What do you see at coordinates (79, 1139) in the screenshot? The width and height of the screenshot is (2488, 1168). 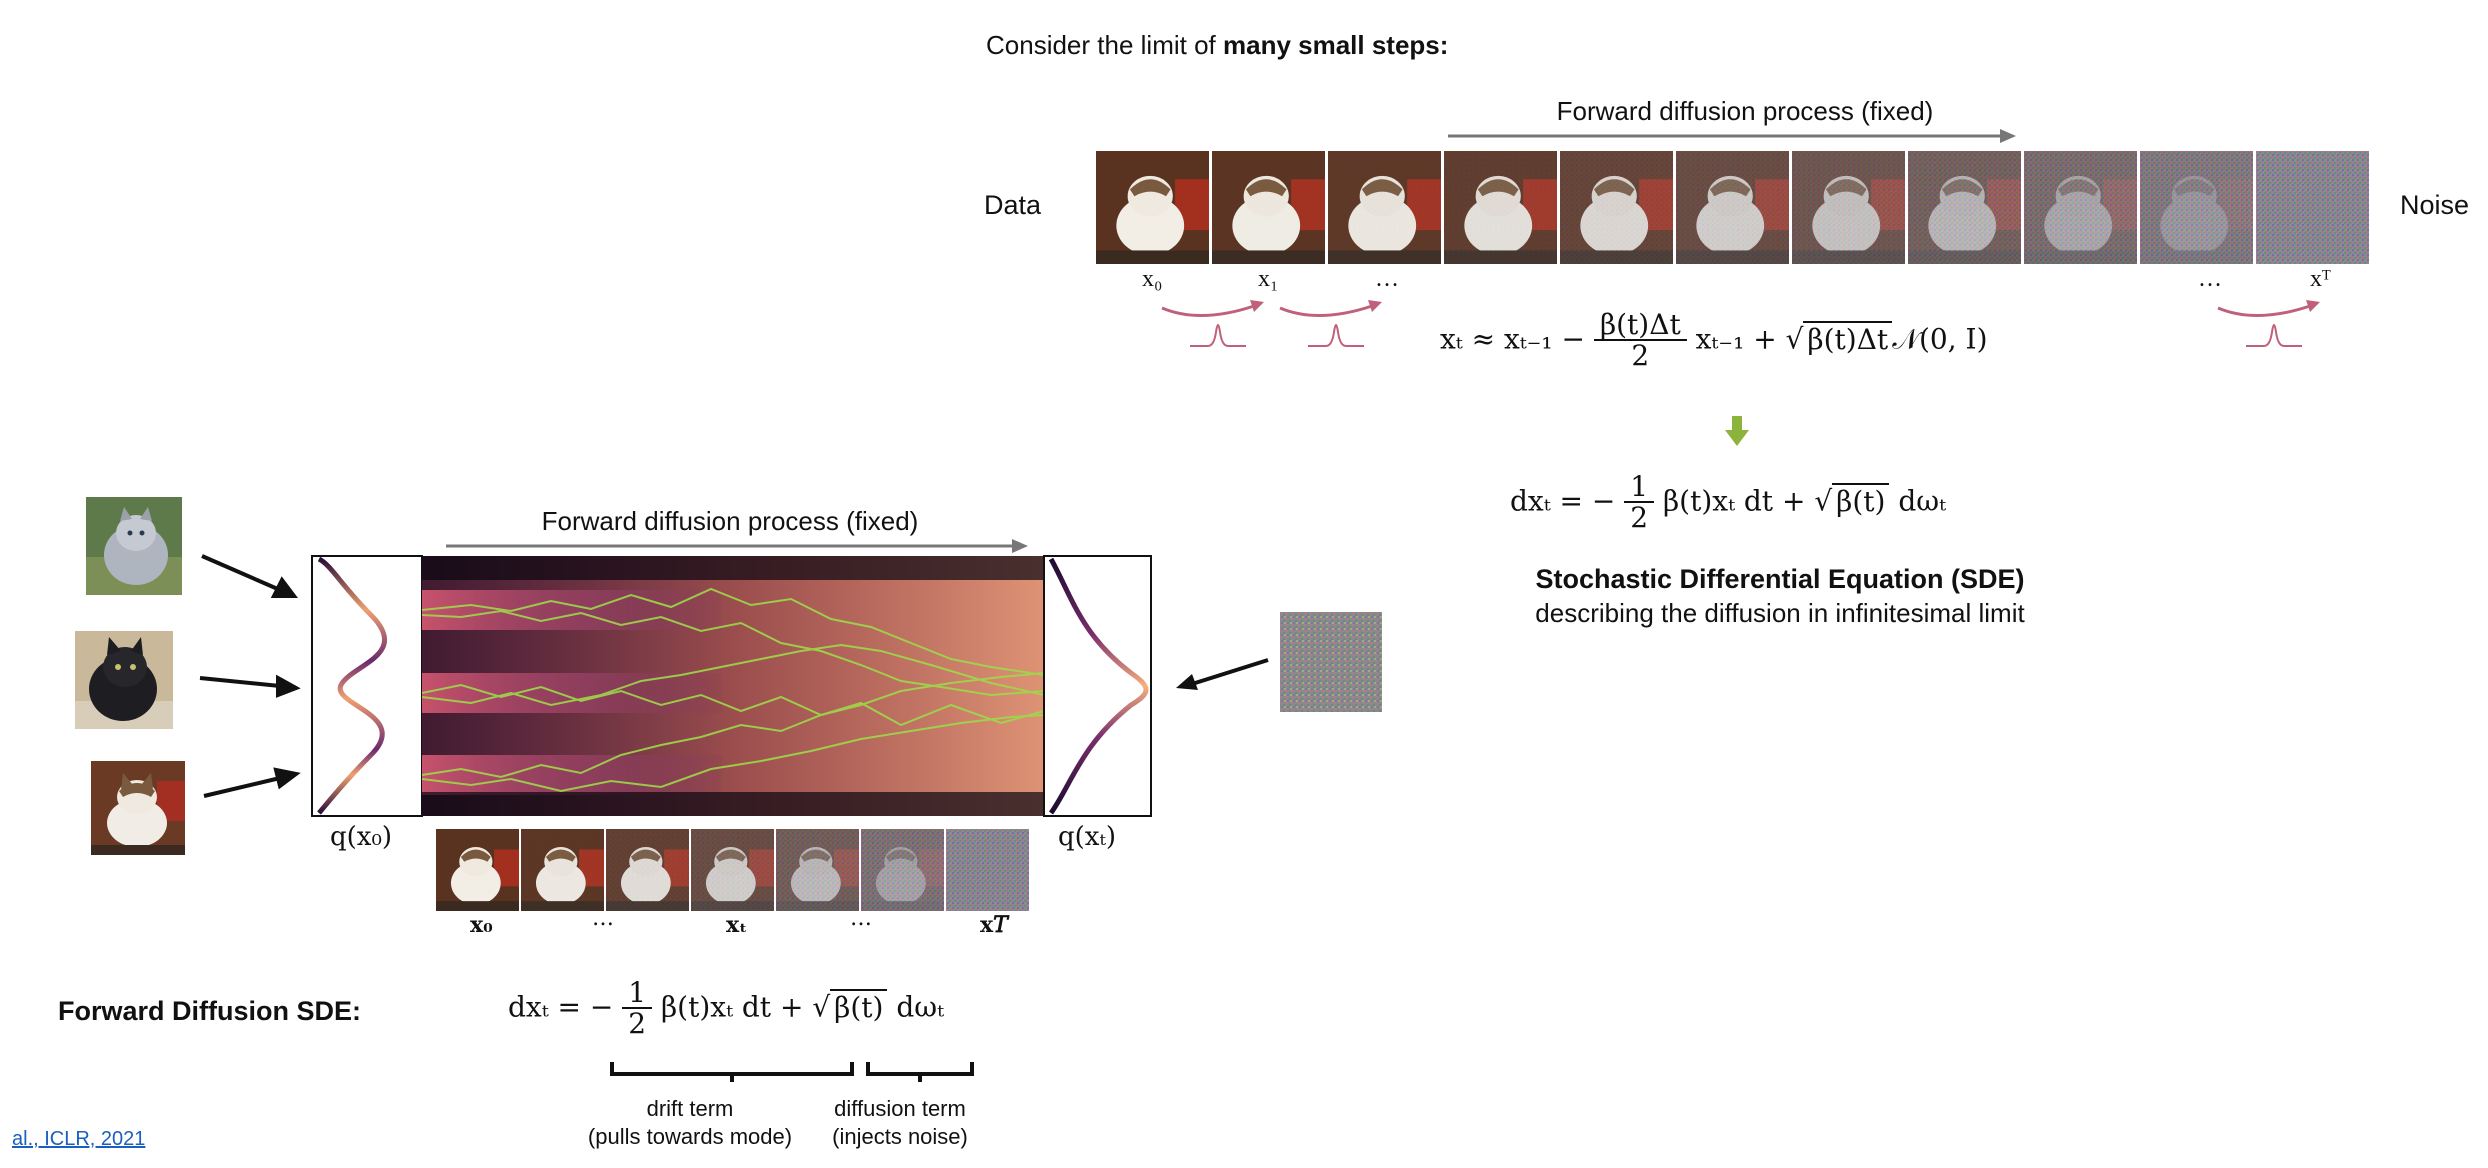 I see `citation-link: al., ICLR, 2021` at bounding box center [79, 1139].